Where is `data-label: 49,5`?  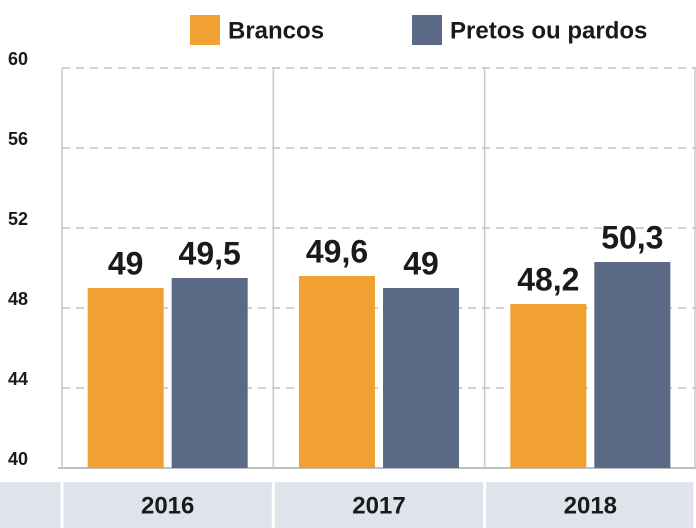 data-label: 49,5 is located at coordinates (210, 253).